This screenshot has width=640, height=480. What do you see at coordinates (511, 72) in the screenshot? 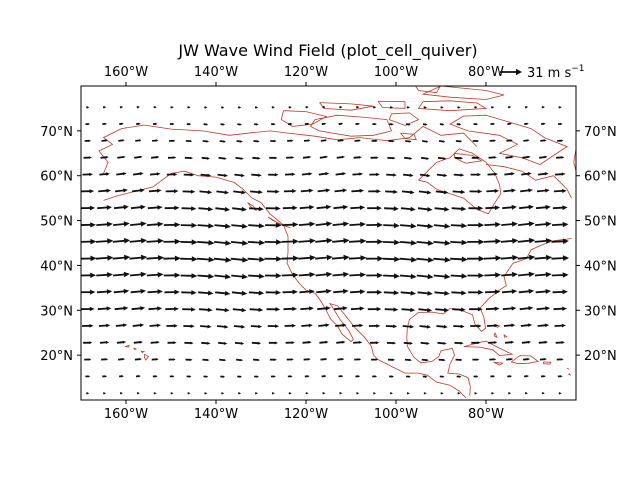
I see `quiver-key-arrow` at bounding box center [511, 72].